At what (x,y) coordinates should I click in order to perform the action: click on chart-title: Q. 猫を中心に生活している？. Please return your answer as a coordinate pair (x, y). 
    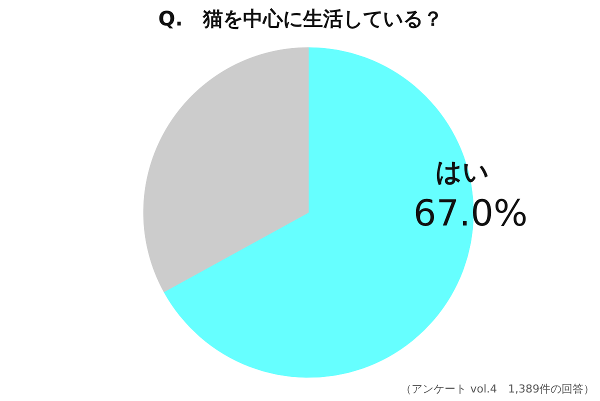
    Looking at the image, I should click on (300, 18).